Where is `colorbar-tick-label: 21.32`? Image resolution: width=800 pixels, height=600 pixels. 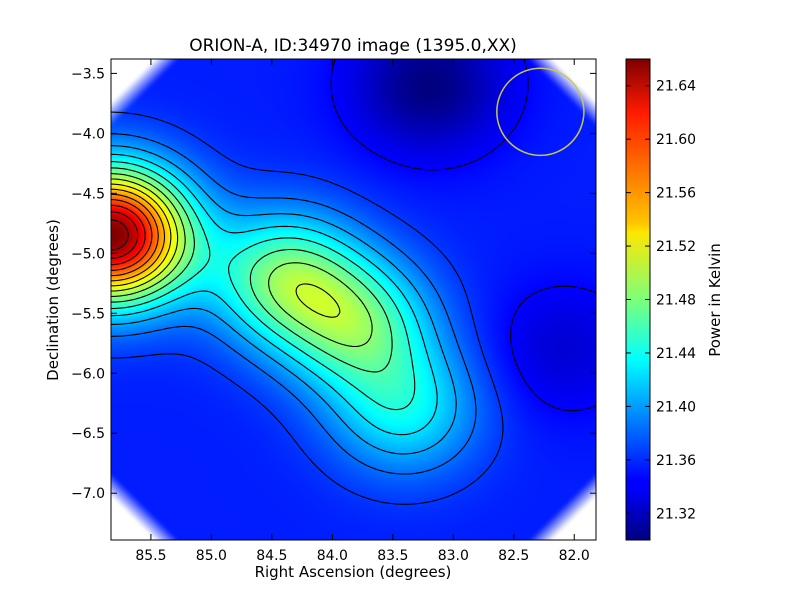 colorbar-tick-label: 21.32 is located at coordinates (676, 514).